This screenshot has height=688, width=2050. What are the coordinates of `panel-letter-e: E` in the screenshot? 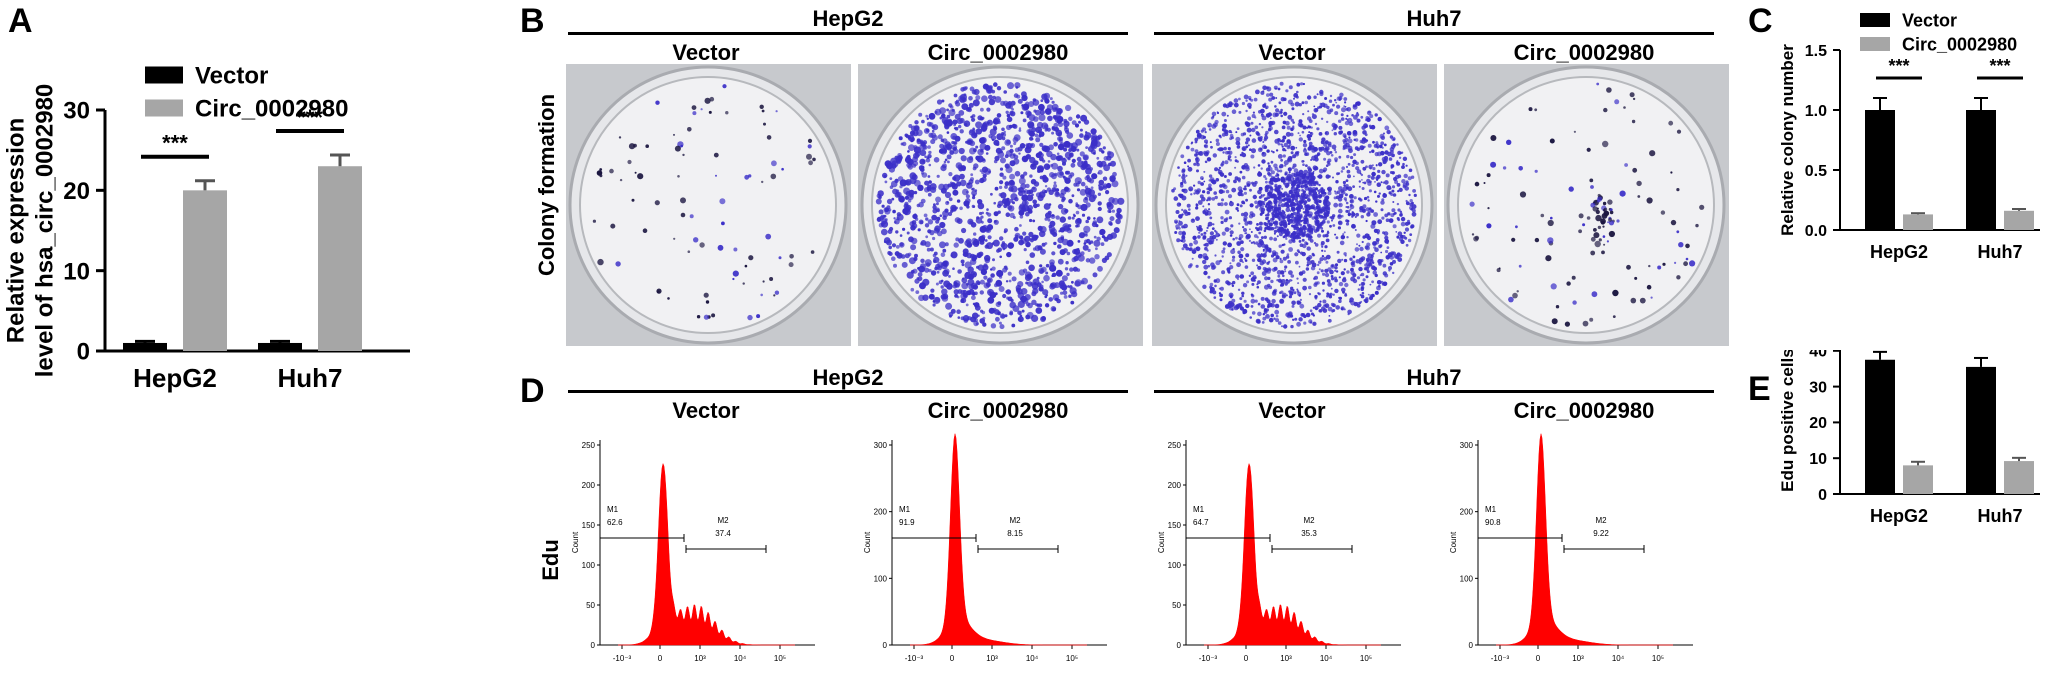 It's located at (1759, 389).